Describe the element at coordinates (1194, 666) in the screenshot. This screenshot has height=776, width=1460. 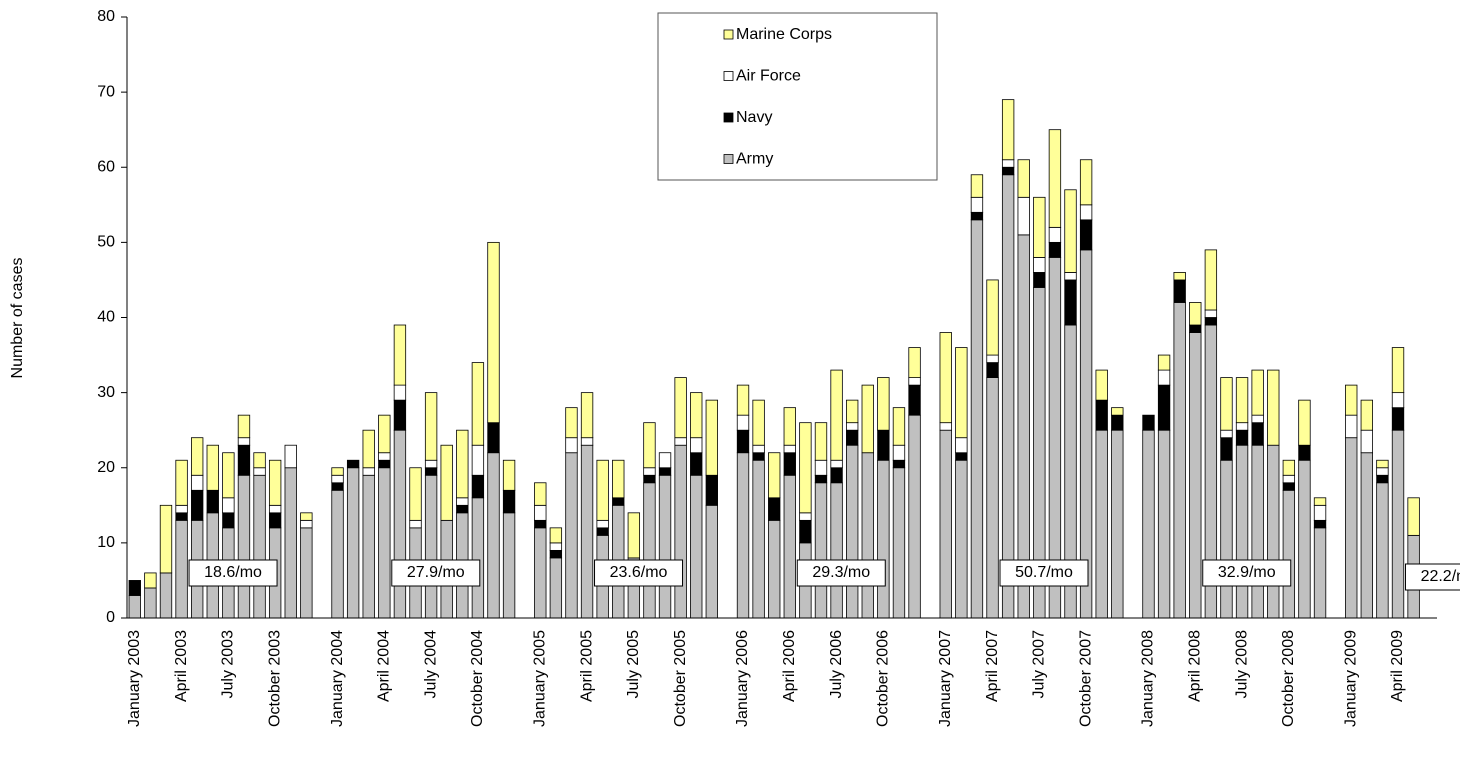
I see `x-tick-label: April 2008` at that location.